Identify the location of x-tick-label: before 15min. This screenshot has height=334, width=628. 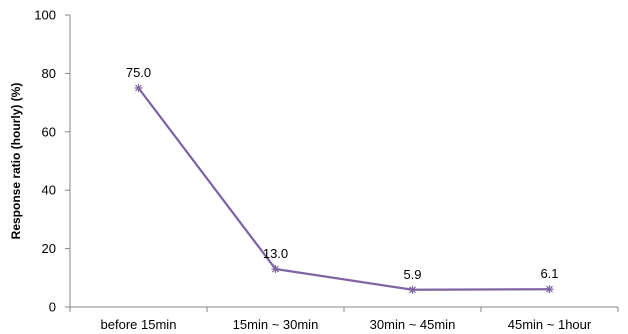
(139, 324).